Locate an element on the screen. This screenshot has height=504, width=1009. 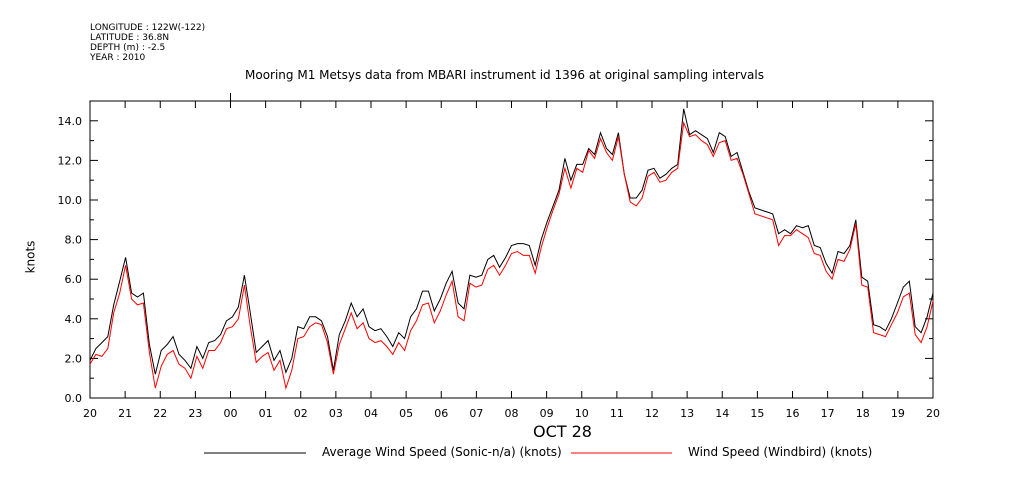
y-tick-label: 6.0 is located at coordinates (74, 279).